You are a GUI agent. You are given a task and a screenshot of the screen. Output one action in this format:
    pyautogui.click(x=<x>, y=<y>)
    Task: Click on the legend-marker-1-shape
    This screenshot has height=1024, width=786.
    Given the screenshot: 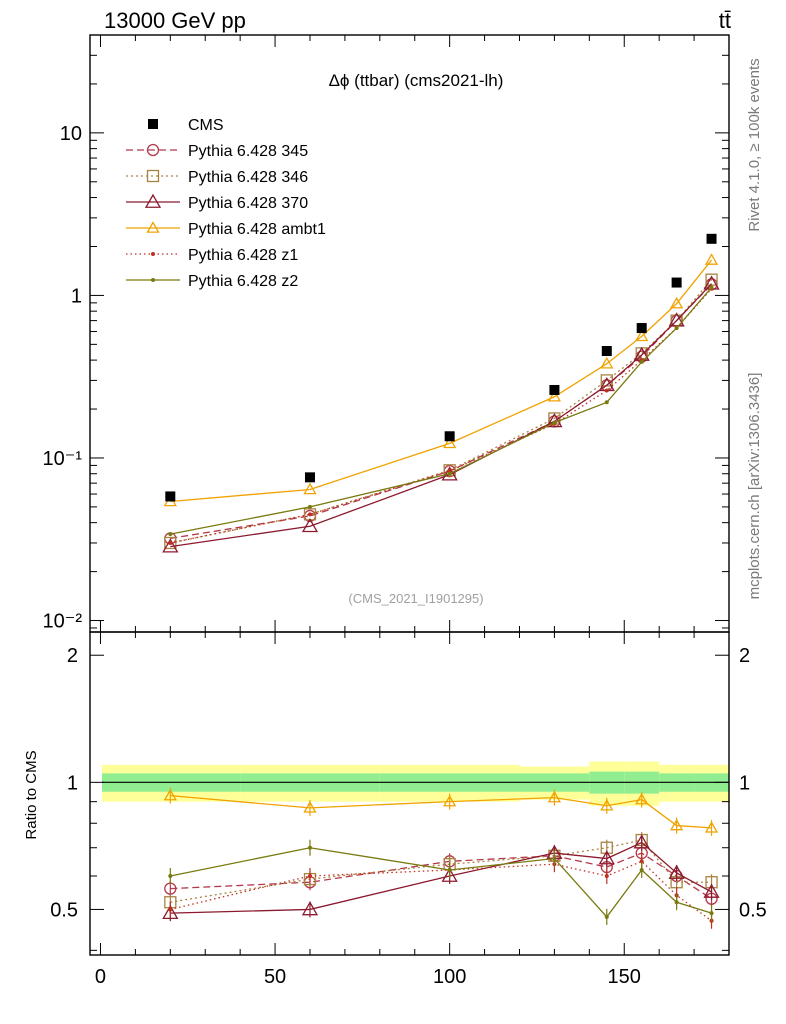 What is the action you would take?
    pyautogui.click(x=153, y=176)
    